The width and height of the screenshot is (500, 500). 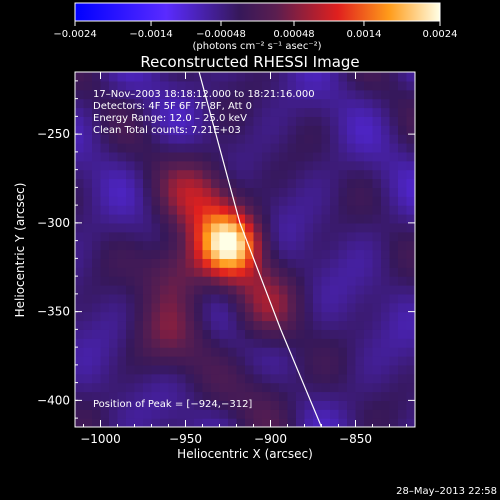 I want to click on colorbar-tick-label: 0.0014, so click(x=363, y=34).